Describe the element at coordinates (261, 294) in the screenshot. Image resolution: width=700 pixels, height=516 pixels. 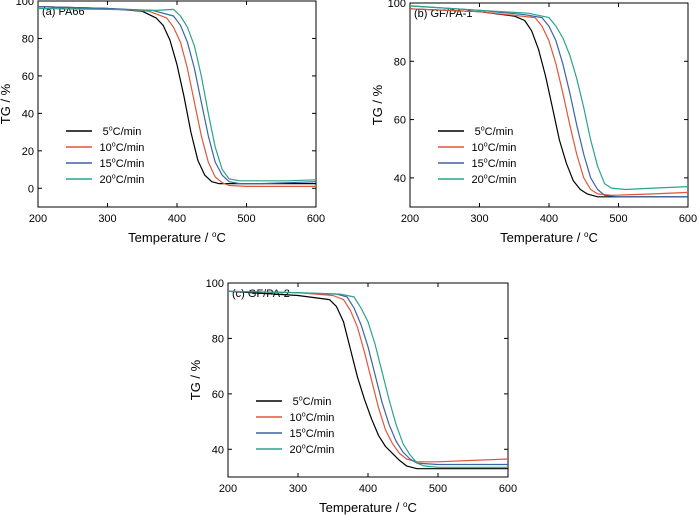
I see `panel-title: (c) GF/PA-2` at that location.